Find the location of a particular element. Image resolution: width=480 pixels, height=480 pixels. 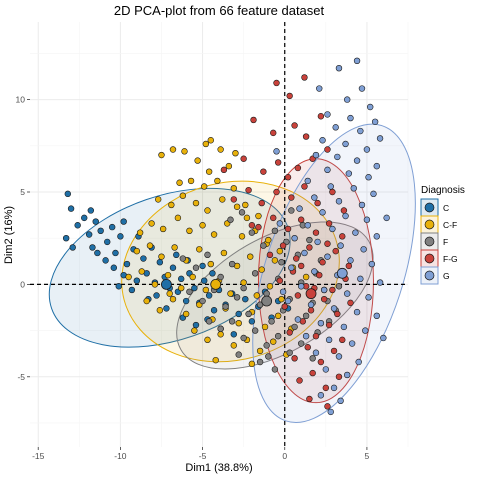

centroid-f-g is located at coordinates (311, 294).